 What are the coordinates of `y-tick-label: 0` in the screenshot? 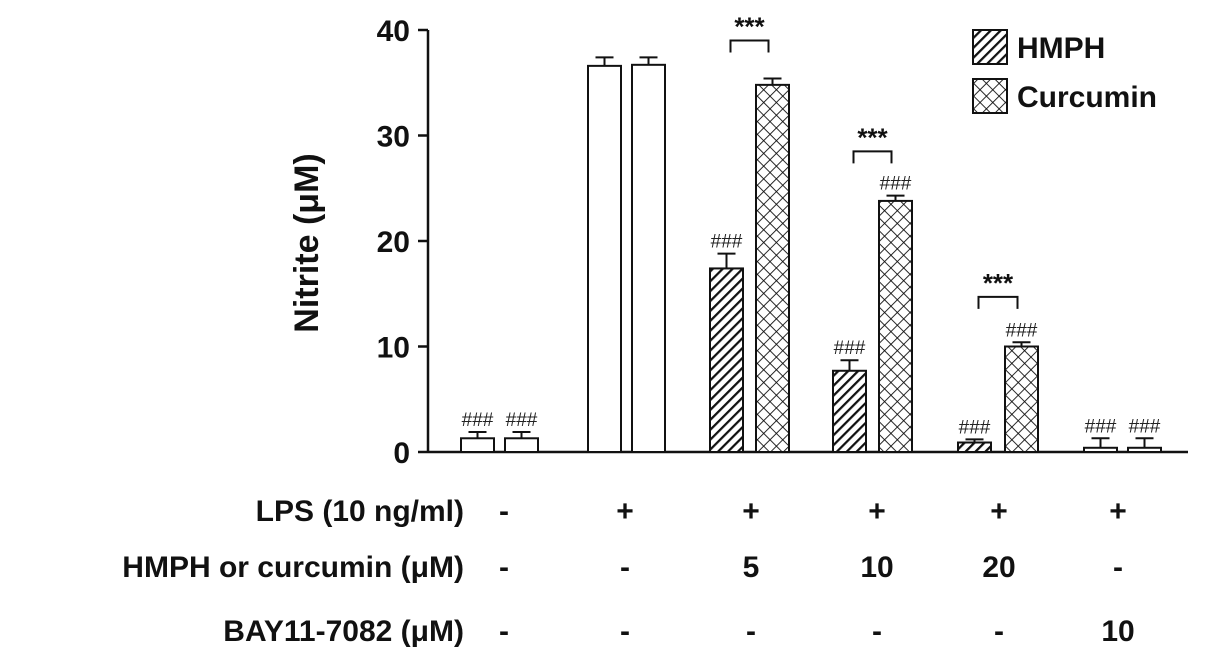 It's located at (401, 453).